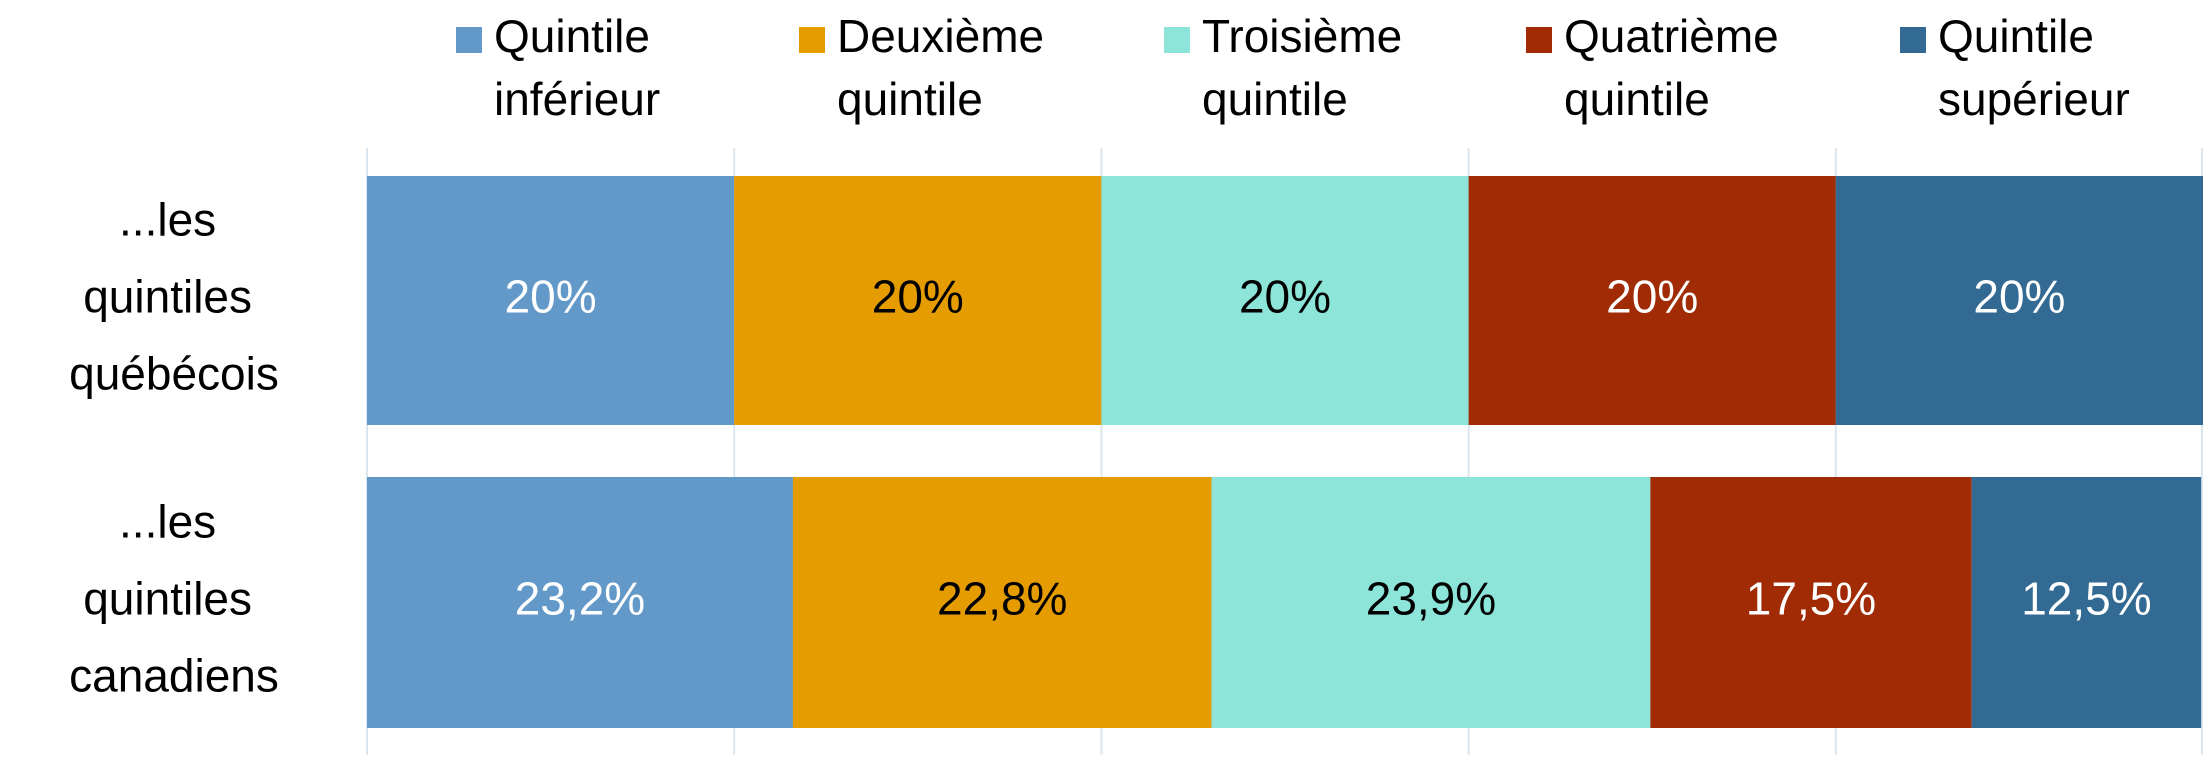  Describe the element at coordinates (947, 67) in the screenshot. I see `legend-label: Deuxième quintile` at that location.